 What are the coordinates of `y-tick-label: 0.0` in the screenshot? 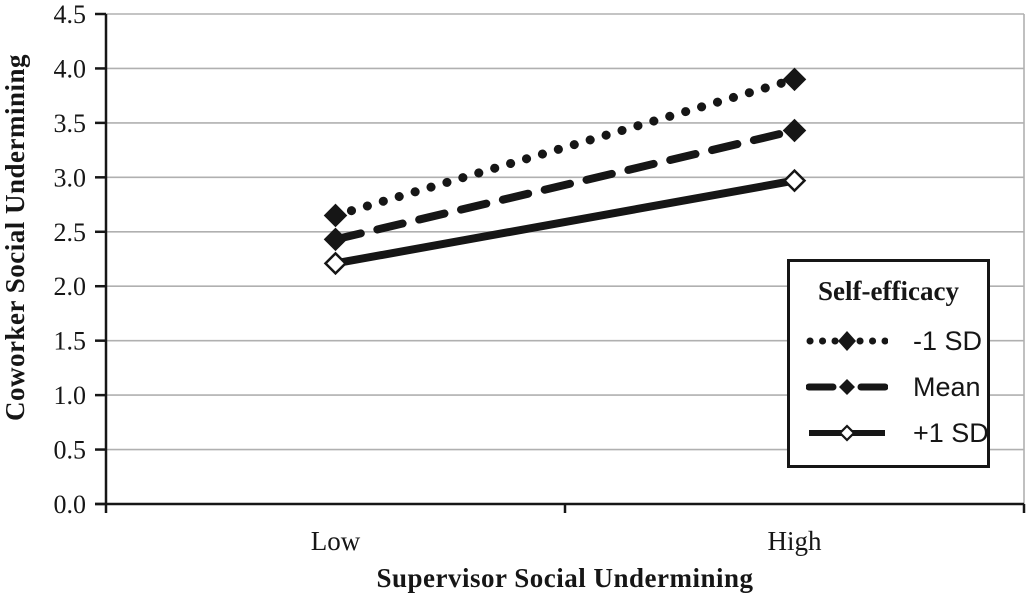 It's located at (70, 504).